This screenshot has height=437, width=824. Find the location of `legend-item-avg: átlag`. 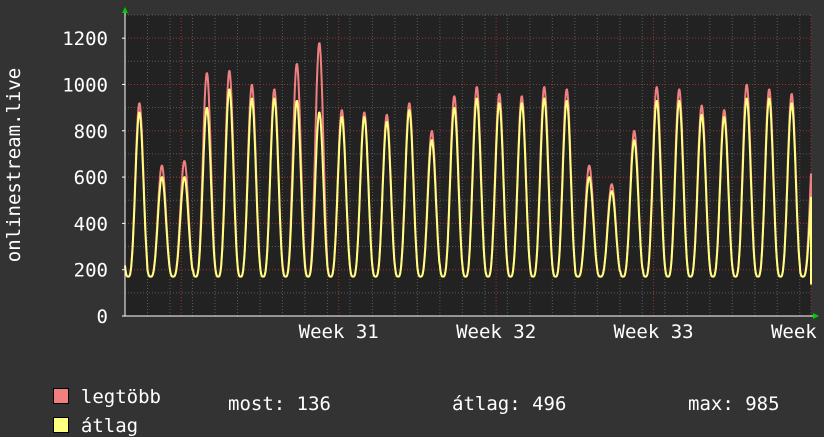

legend-item-avg: átlag is located at coordinates (84, 415).